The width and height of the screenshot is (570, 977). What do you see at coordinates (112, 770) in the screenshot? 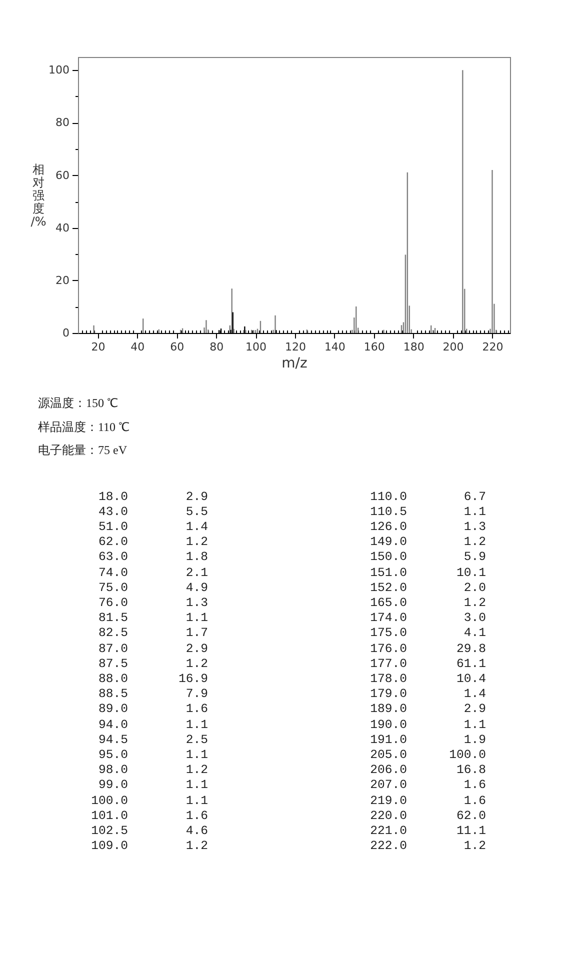
I see `text: 98.0` at bounding box center [112, 770].